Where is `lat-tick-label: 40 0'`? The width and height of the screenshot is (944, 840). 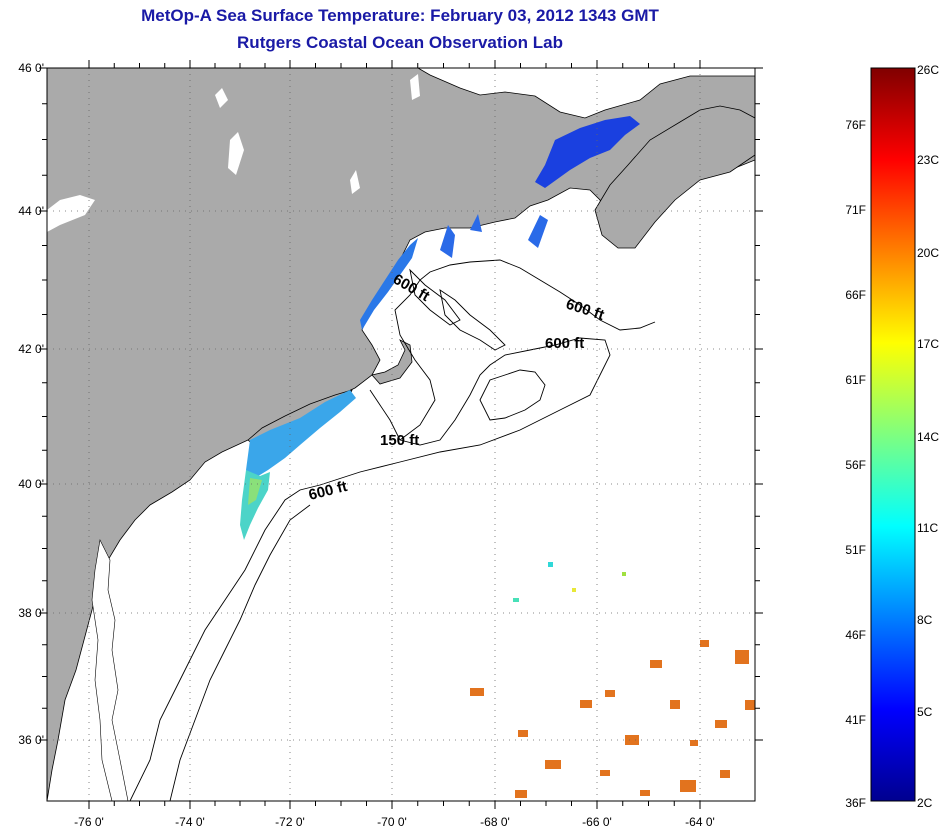 lat-tick-label: 40 0' is located at coordinates (31, 484).